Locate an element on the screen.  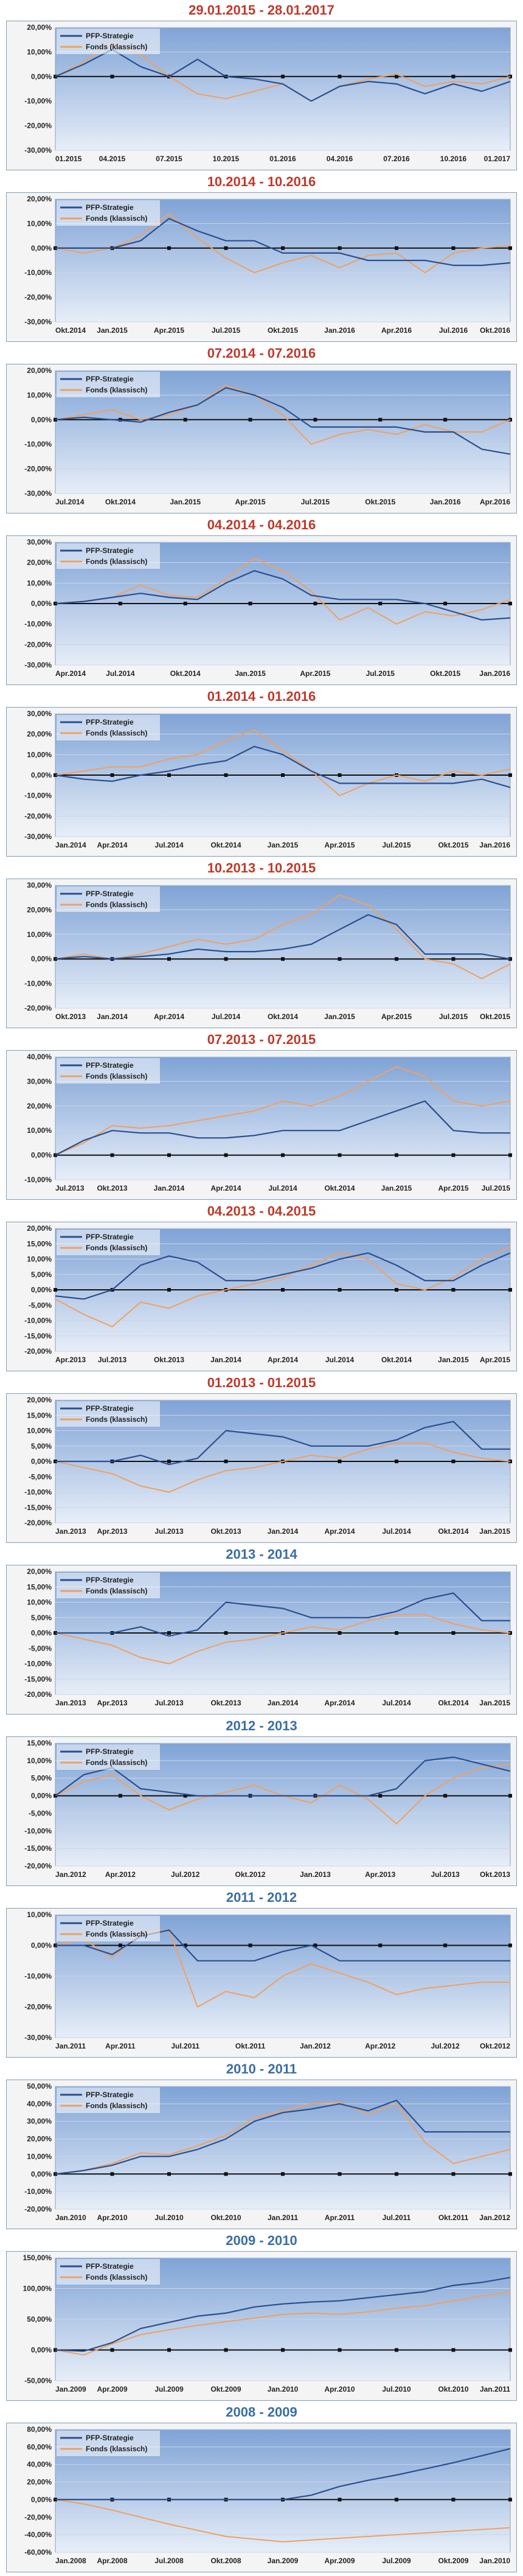
x-tick-label: 07.2015 is located at coordinates (169, 159).